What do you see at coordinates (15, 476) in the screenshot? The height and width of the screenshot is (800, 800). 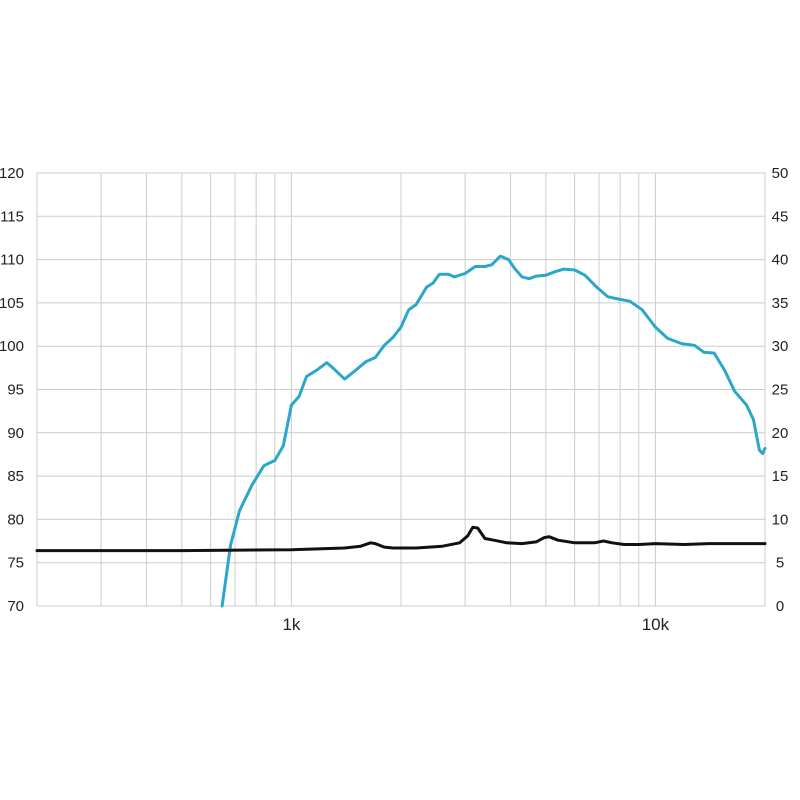 I see `y-left-tick-label: 85` at bounding box center [15, 476].